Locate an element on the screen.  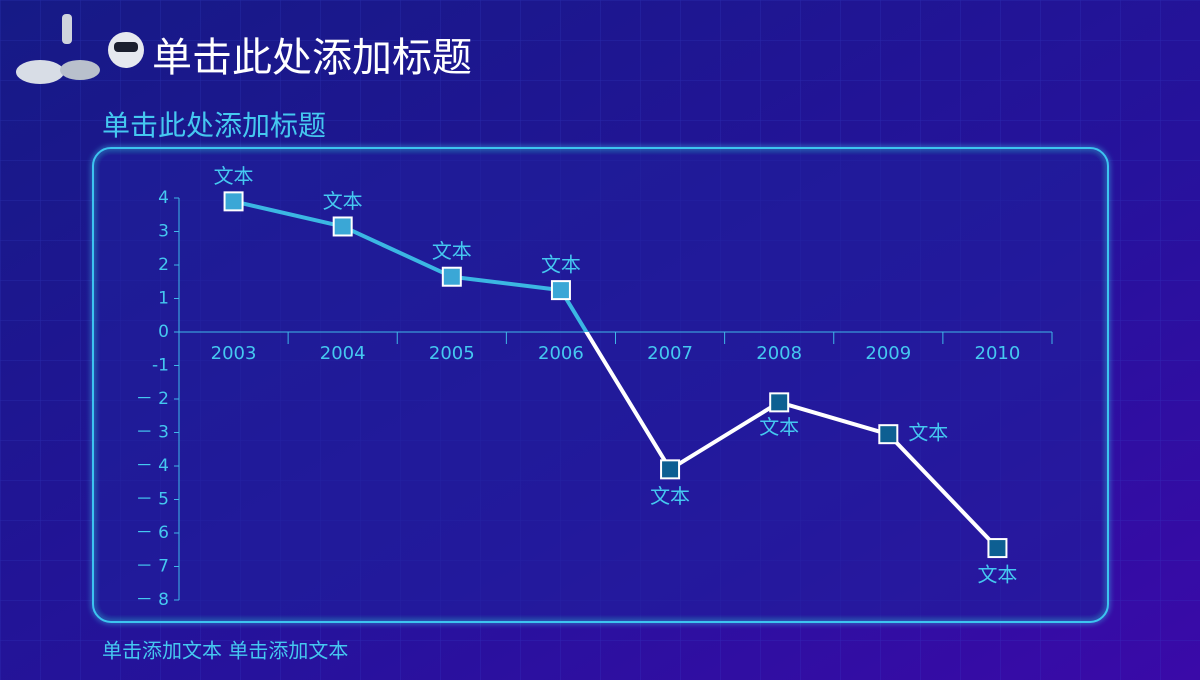
robot-icon is located at coordinates (80, 49).